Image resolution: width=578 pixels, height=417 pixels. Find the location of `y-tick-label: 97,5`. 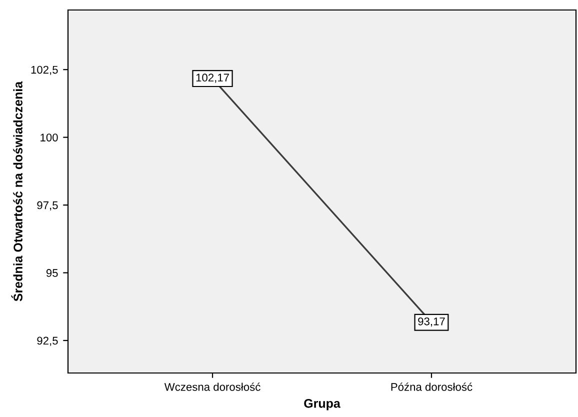

y-tick-label: 97,5 is located at coordinates (47, 205).